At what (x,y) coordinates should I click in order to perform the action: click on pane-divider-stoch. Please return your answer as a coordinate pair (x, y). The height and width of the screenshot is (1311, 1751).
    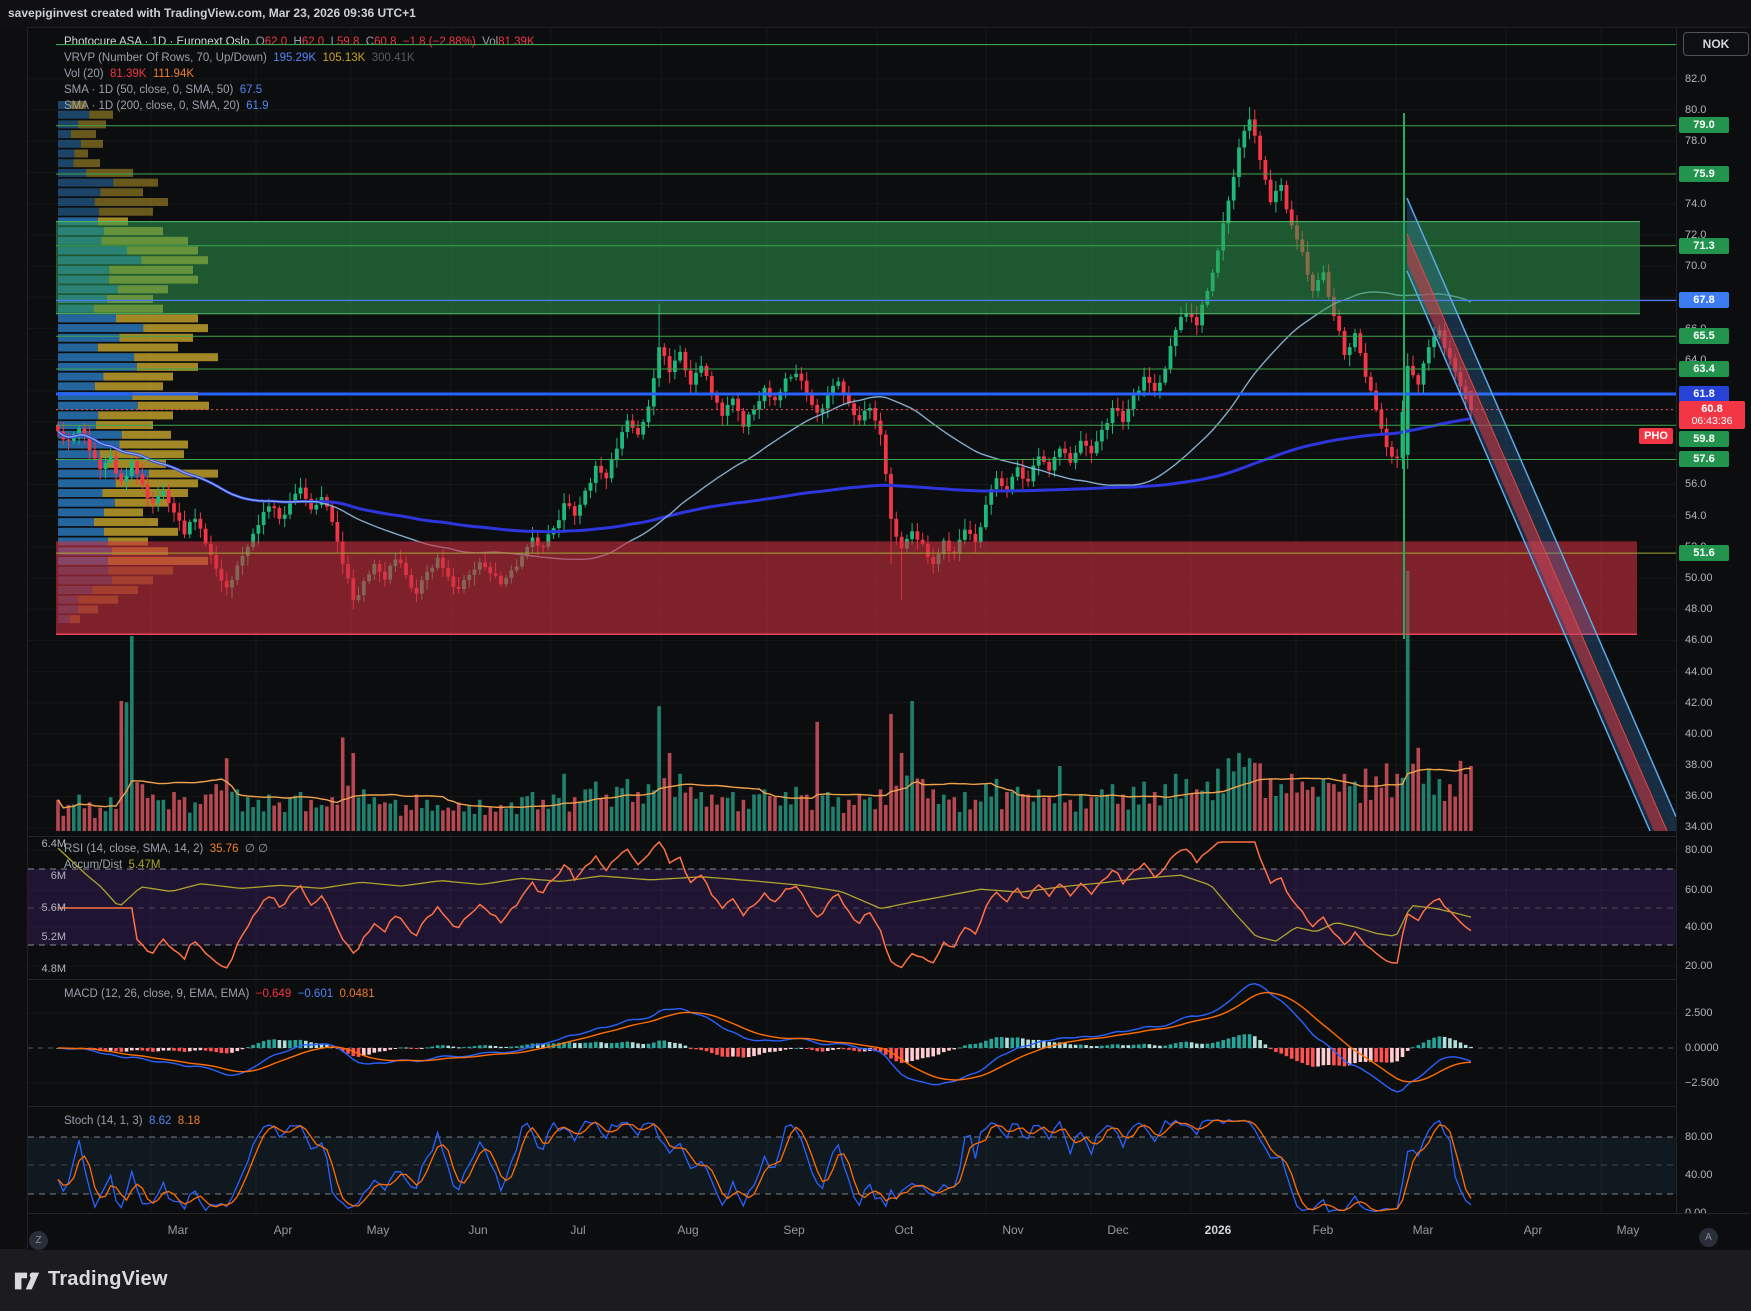
    Looking at the image, I should click on (889, 1106).